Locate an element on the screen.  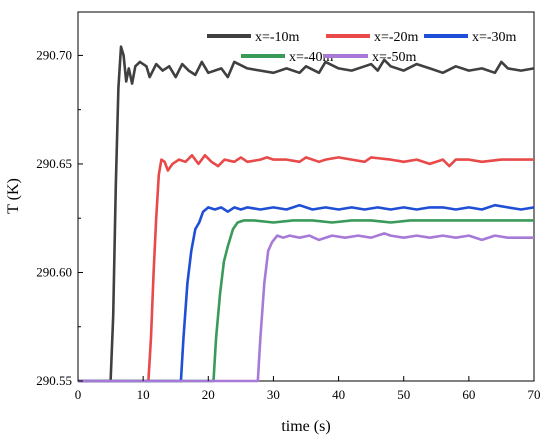
legend-label-4: x=-40m is located at coordinates (311, 57).